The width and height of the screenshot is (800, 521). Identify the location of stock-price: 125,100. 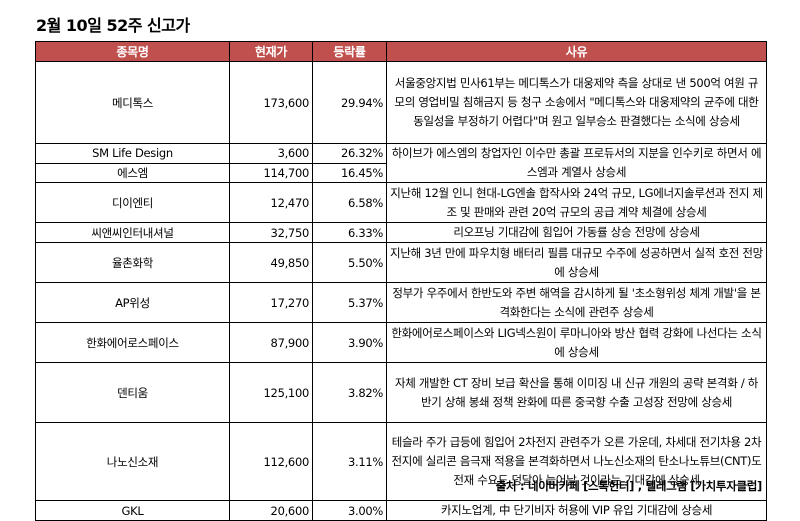
(271, 392).